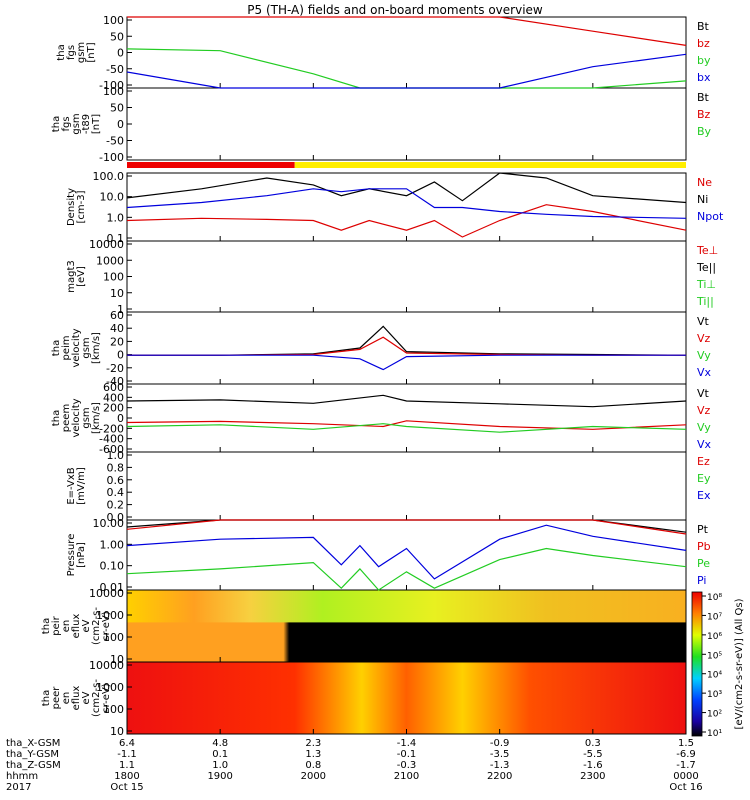 The width and height of the screenshot is (750, 800). I want to click on y-tick-label: 0.01, so click(112, 587).